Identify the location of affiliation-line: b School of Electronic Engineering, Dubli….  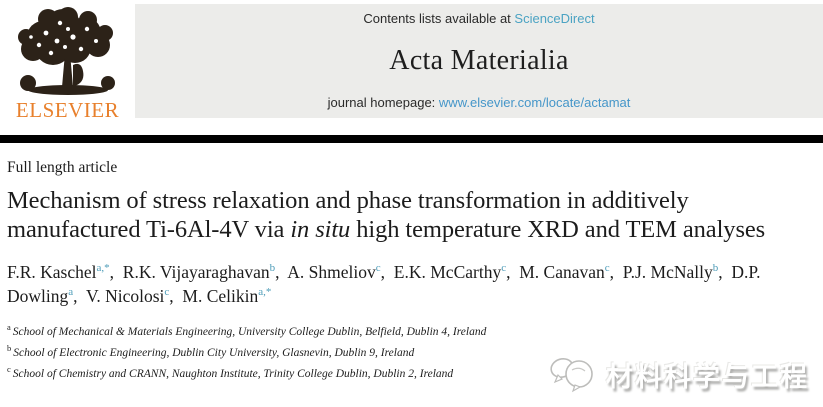
(410, 352).